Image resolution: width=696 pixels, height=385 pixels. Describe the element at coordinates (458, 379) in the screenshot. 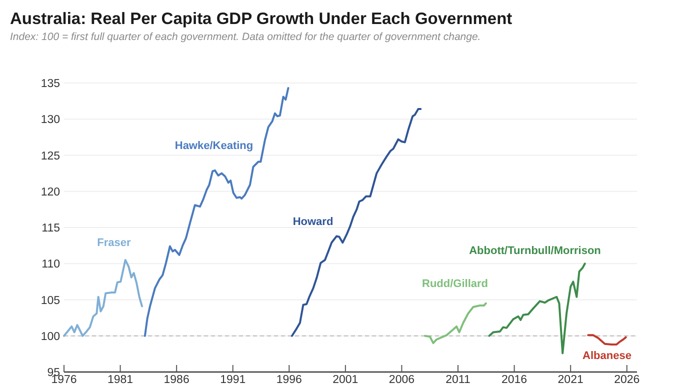

I see `x-tick-label: 2011` at that location.